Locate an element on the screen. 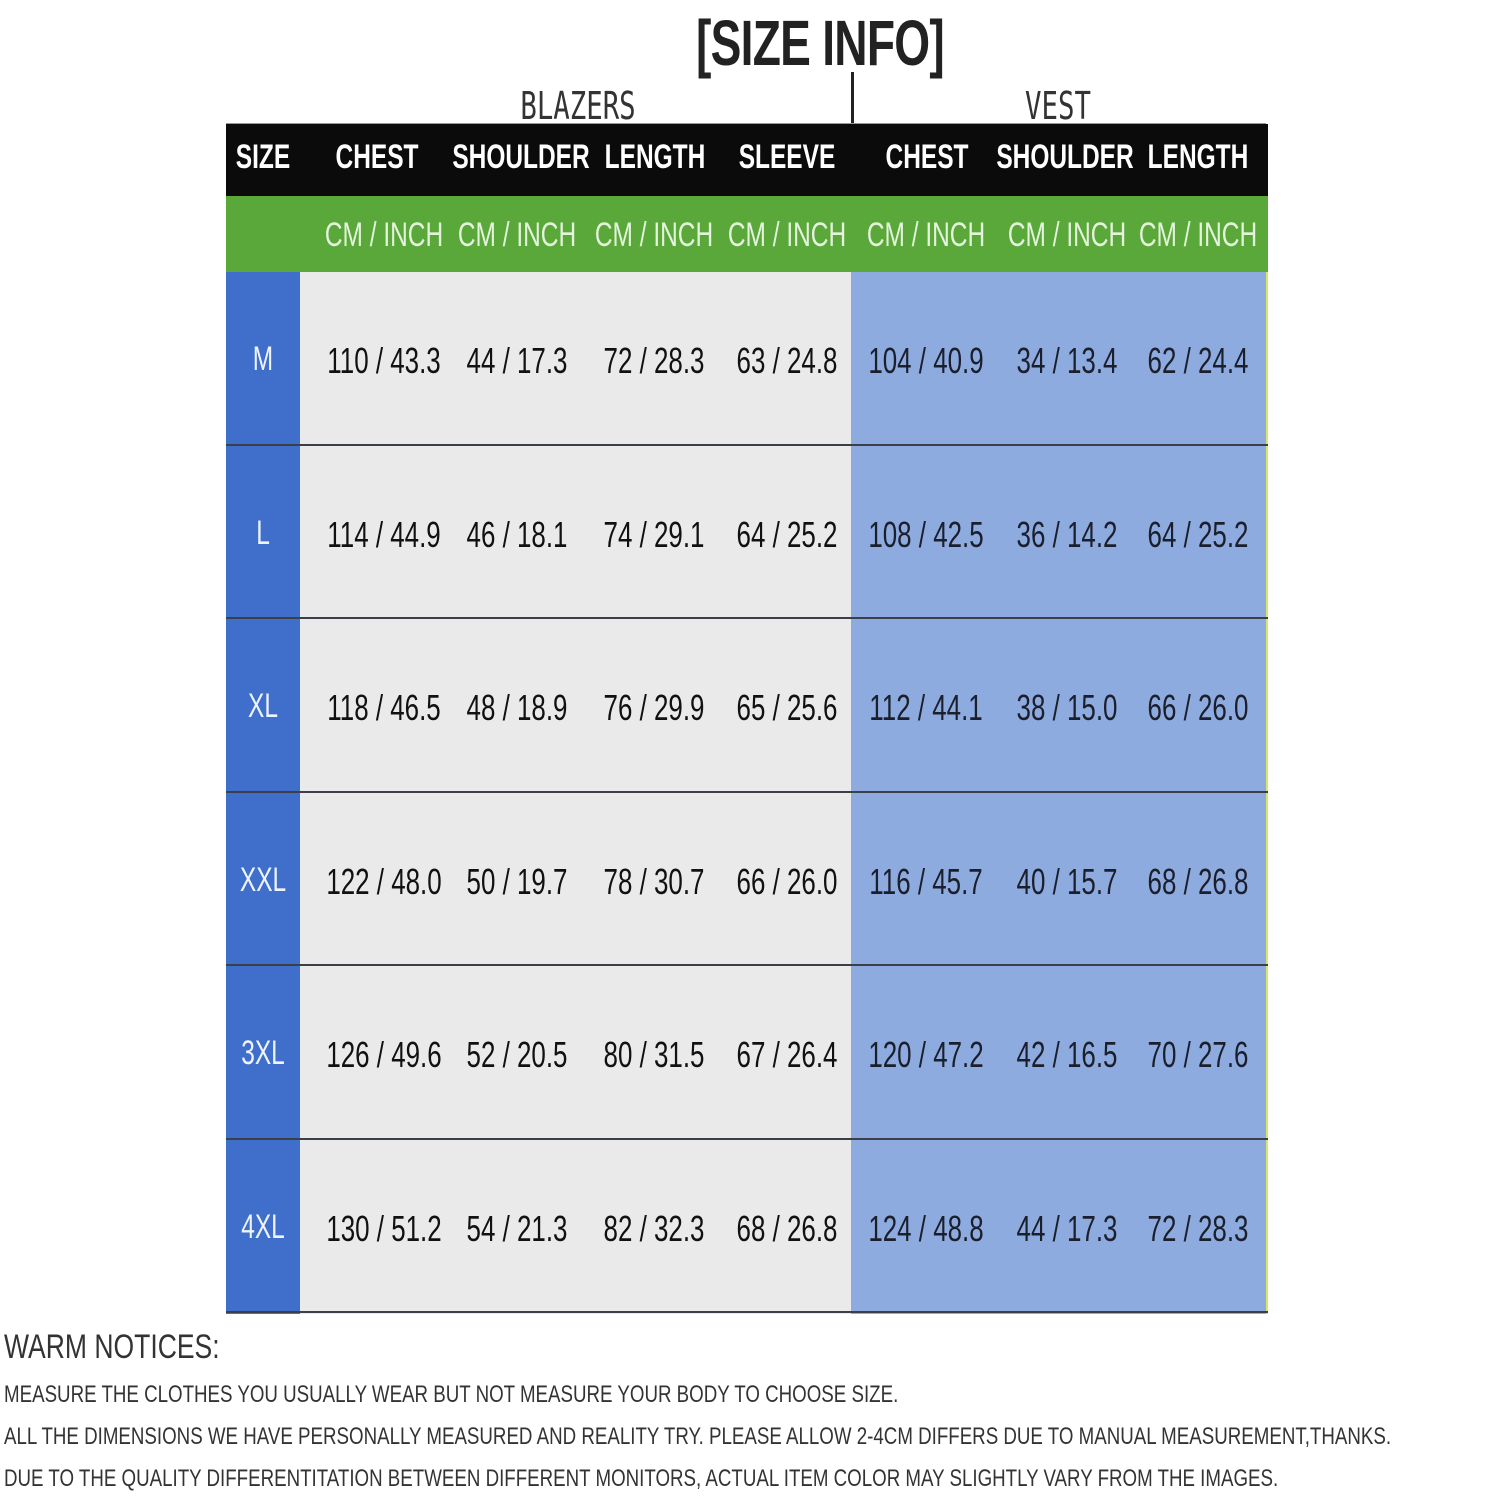 This screenshot has width=1500, height=1500. group-divider is located at coordinates (746, 123).